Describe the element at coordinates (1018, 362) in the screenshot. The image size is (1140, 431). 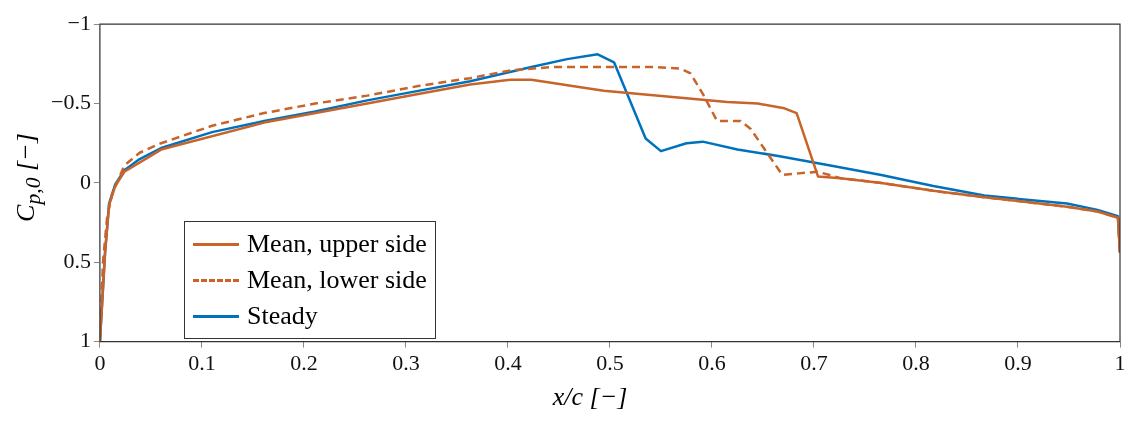
I see `x-tick-label: 0.9` at that location.